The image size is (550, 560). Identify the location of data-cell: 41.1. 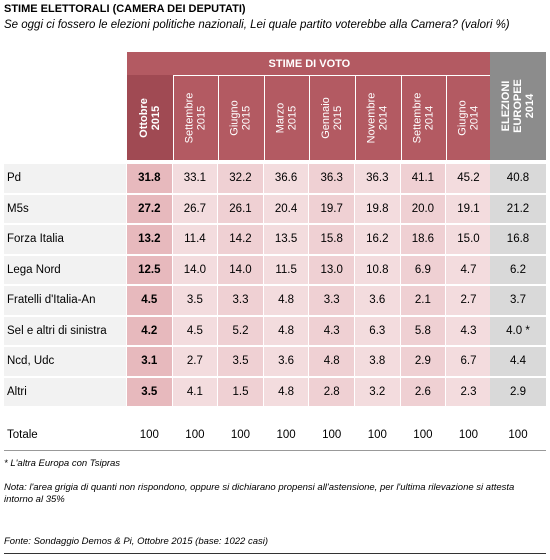
(423, 178).